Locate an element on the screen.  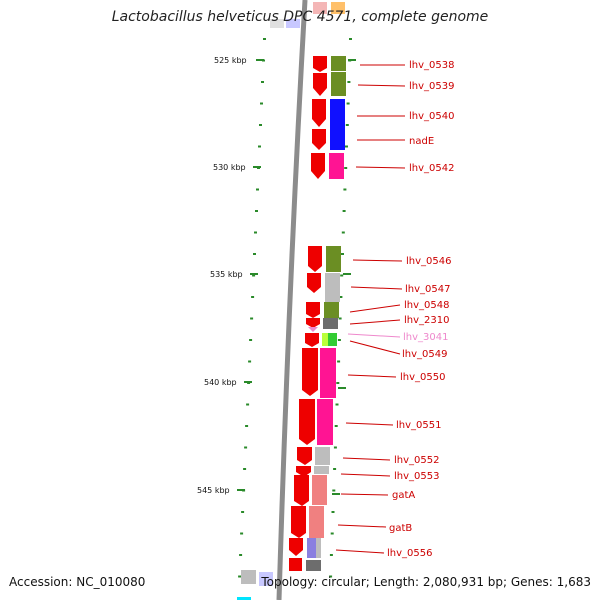
inner-tick-ring is located at coordinates (249, 319).